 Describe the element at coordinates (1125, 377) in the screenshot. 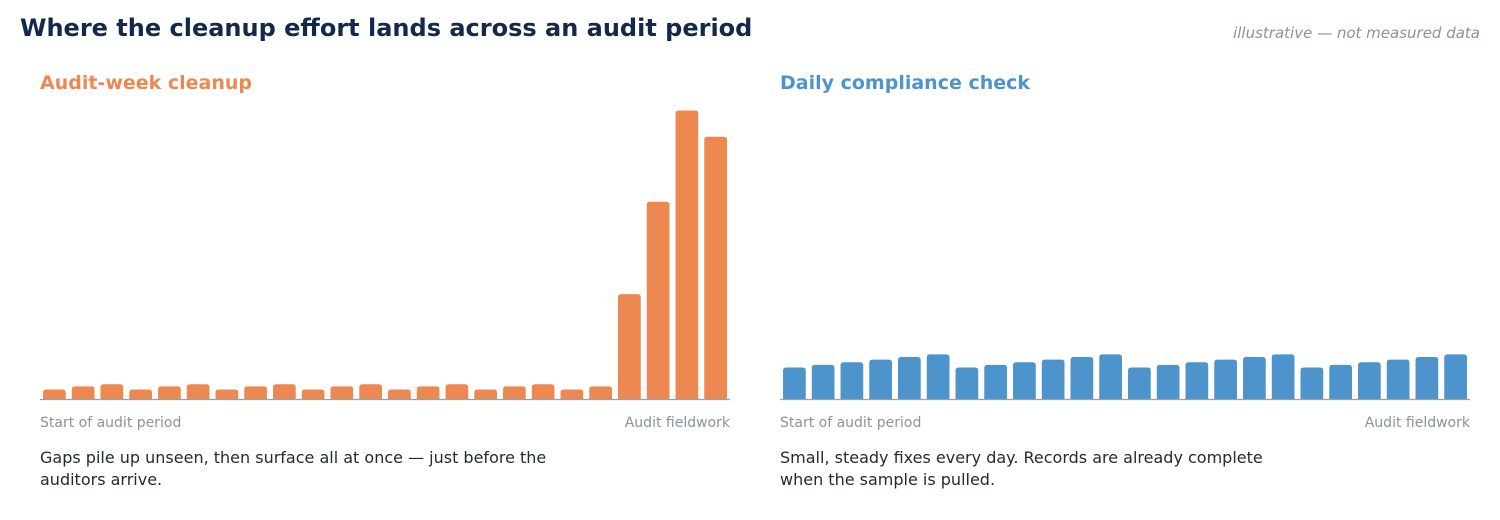

I see `chart-daily-check` at that location.